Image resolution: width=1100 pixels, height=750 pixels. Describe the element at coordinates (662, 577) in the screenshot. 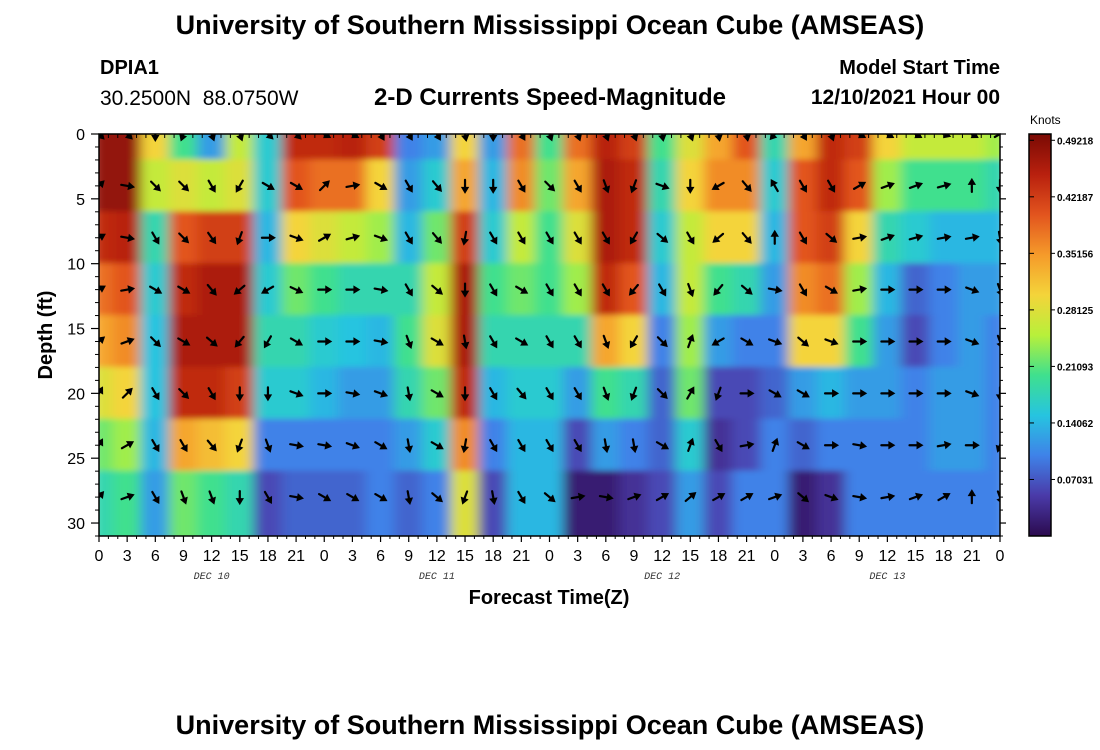

I see `day-label: DEC 12` at that location.